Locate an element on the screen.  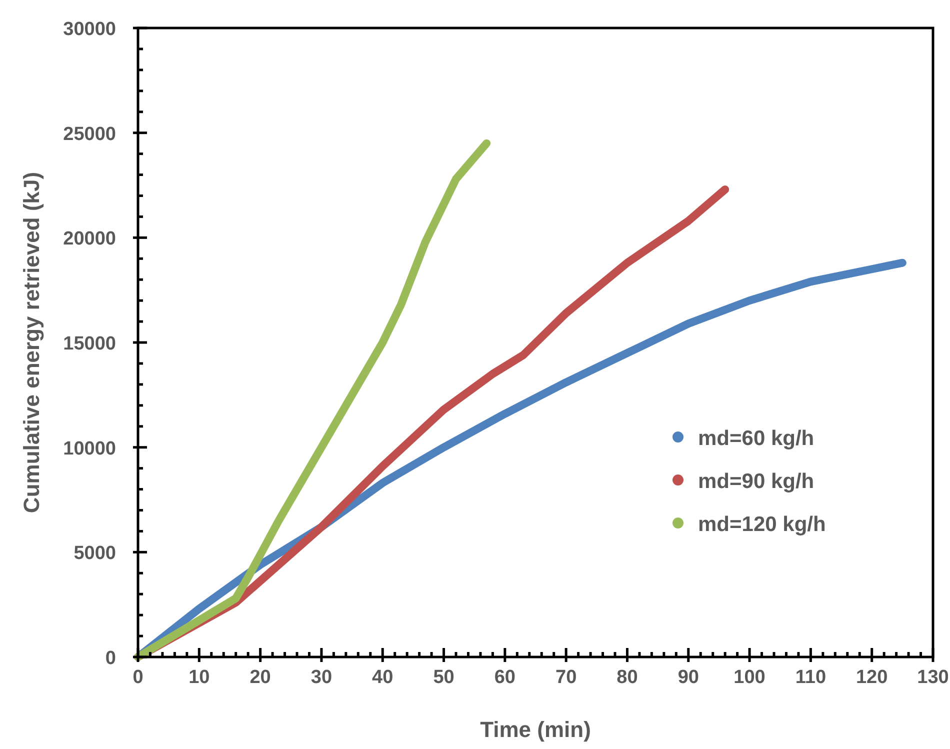
y-tick-label: 10000 is located at coordinates (89, 449).